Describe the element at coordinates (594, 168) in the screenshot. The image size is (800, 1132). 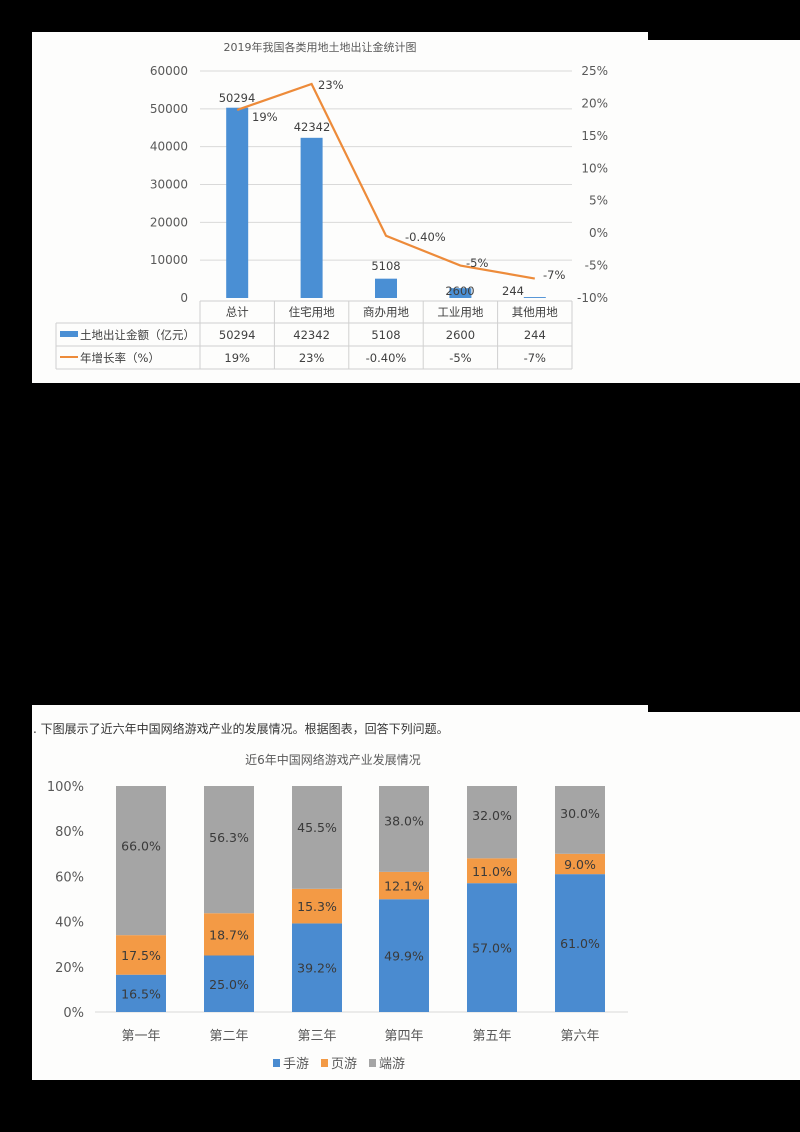
I see `right-axis-tick: 10%` at that location.